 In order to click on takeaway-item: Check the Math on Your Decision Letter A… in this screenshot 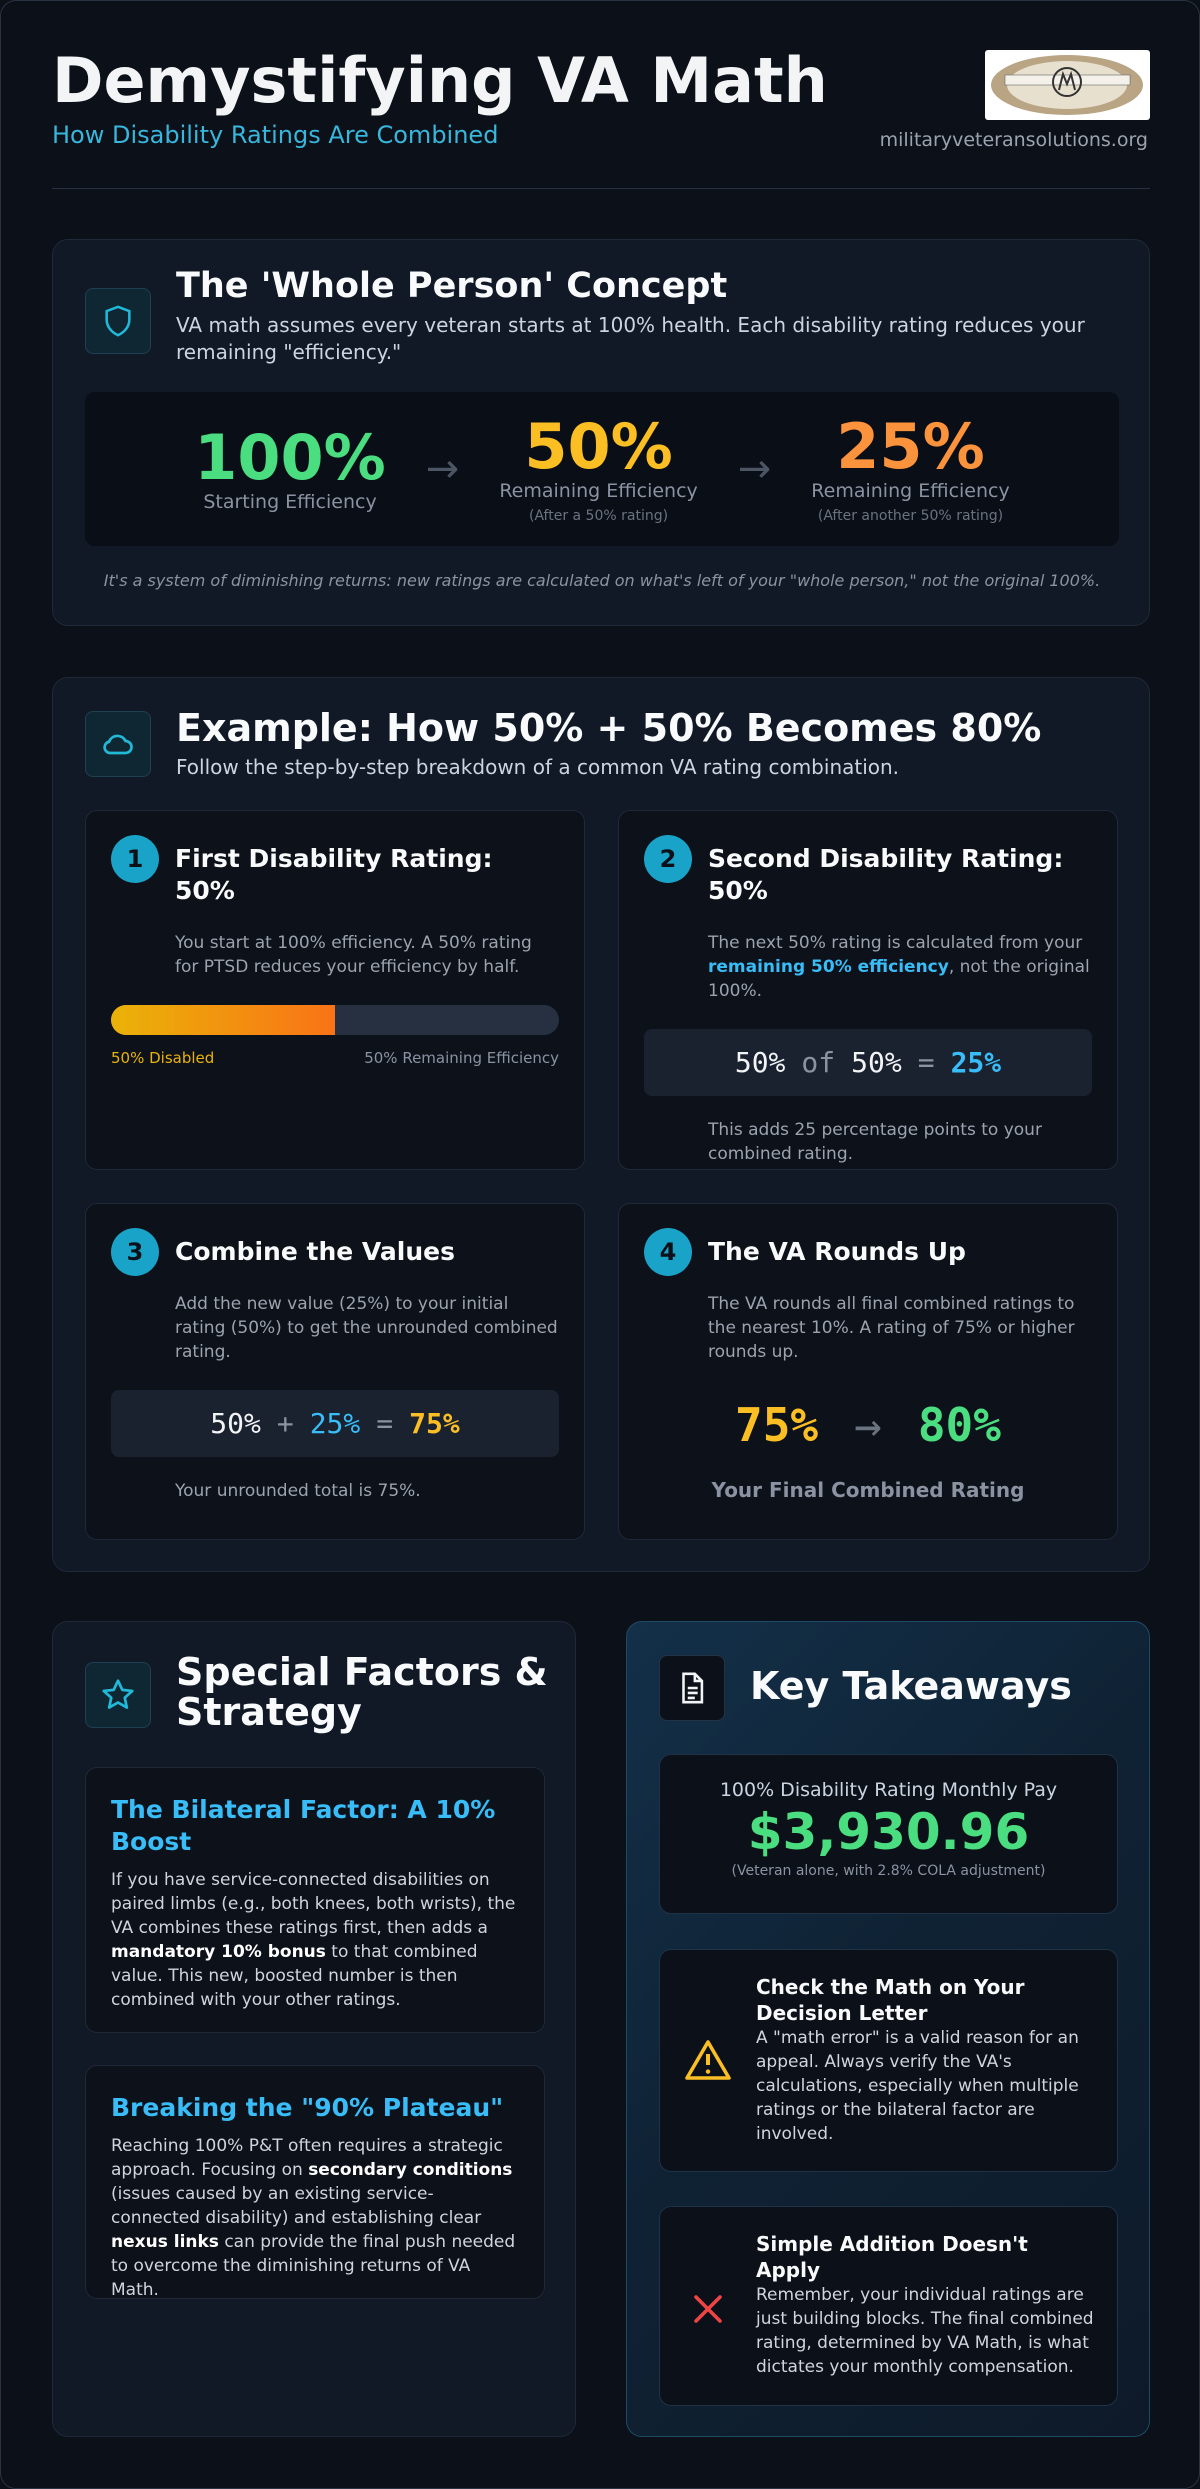, I will do `click(888, 2060)`.